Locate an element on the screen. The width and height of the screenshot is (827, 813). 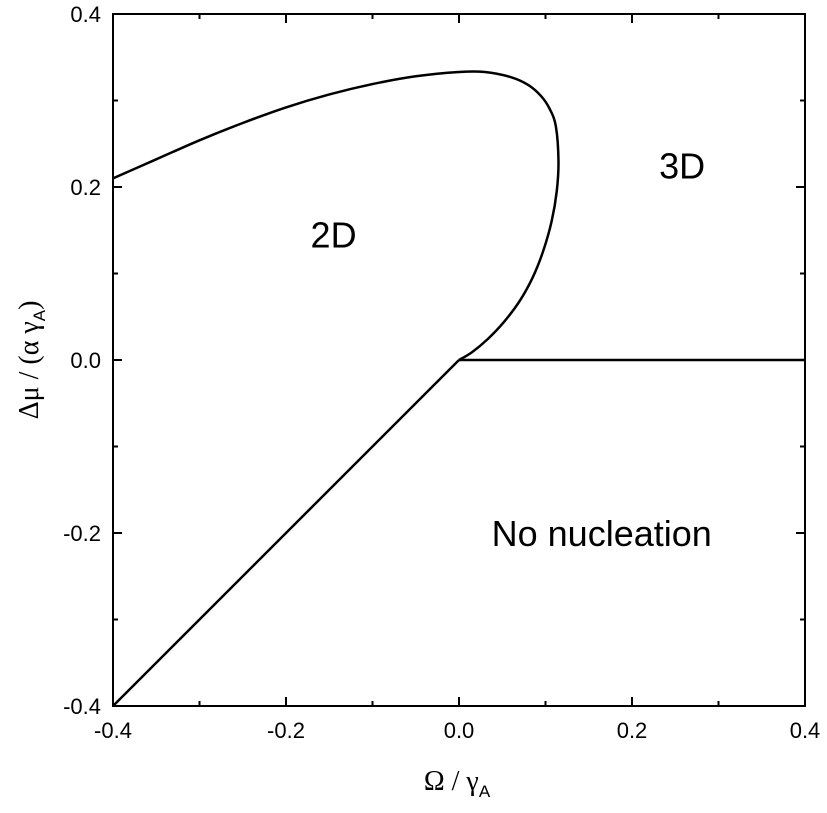
x-tick-label: 0.0 is located at coordinates (459, 730).